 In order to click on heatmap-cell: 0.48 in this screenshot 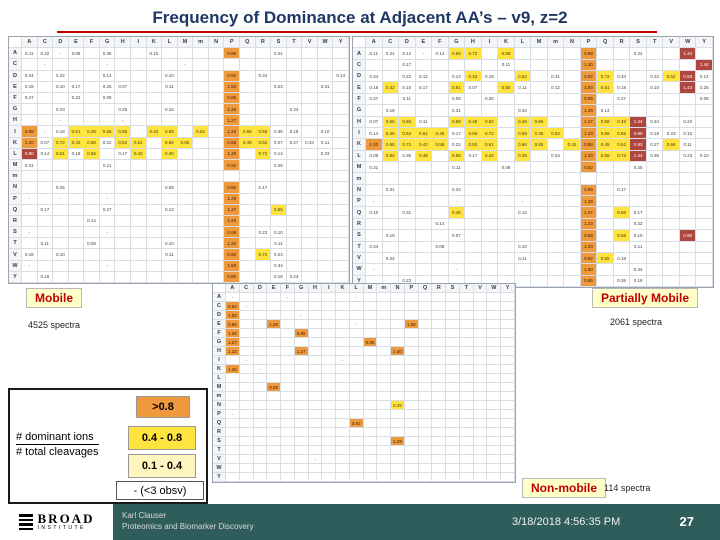, I will do `click(92, 132)`.